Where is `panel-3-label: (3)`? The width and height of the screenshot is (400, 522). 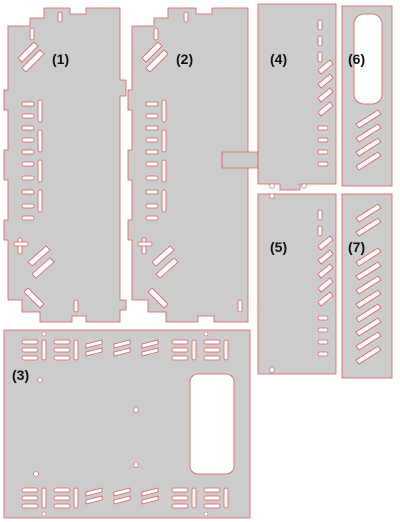 panel-3-label: (3) is located at coordinates (20, 375).